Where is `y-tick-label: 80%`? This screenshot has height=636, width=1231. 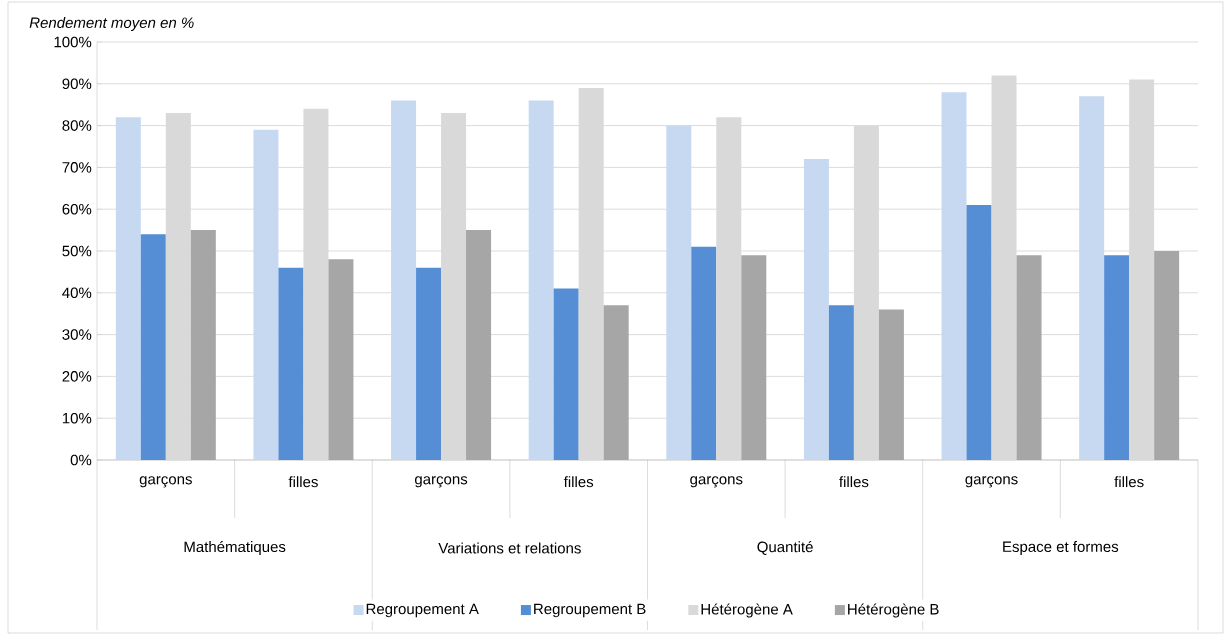 y-tick-label: 80% is located at coordinates (77, 125).